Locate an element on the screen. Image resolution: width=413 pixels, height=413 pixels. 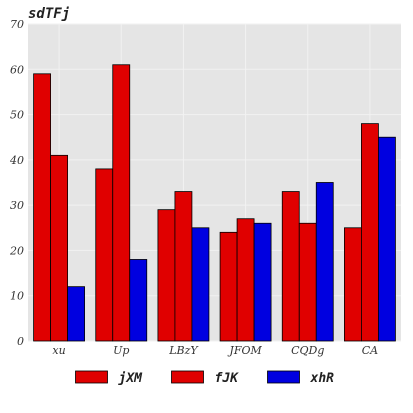
bar-fJK-Up is located at coordinates (121, 203).